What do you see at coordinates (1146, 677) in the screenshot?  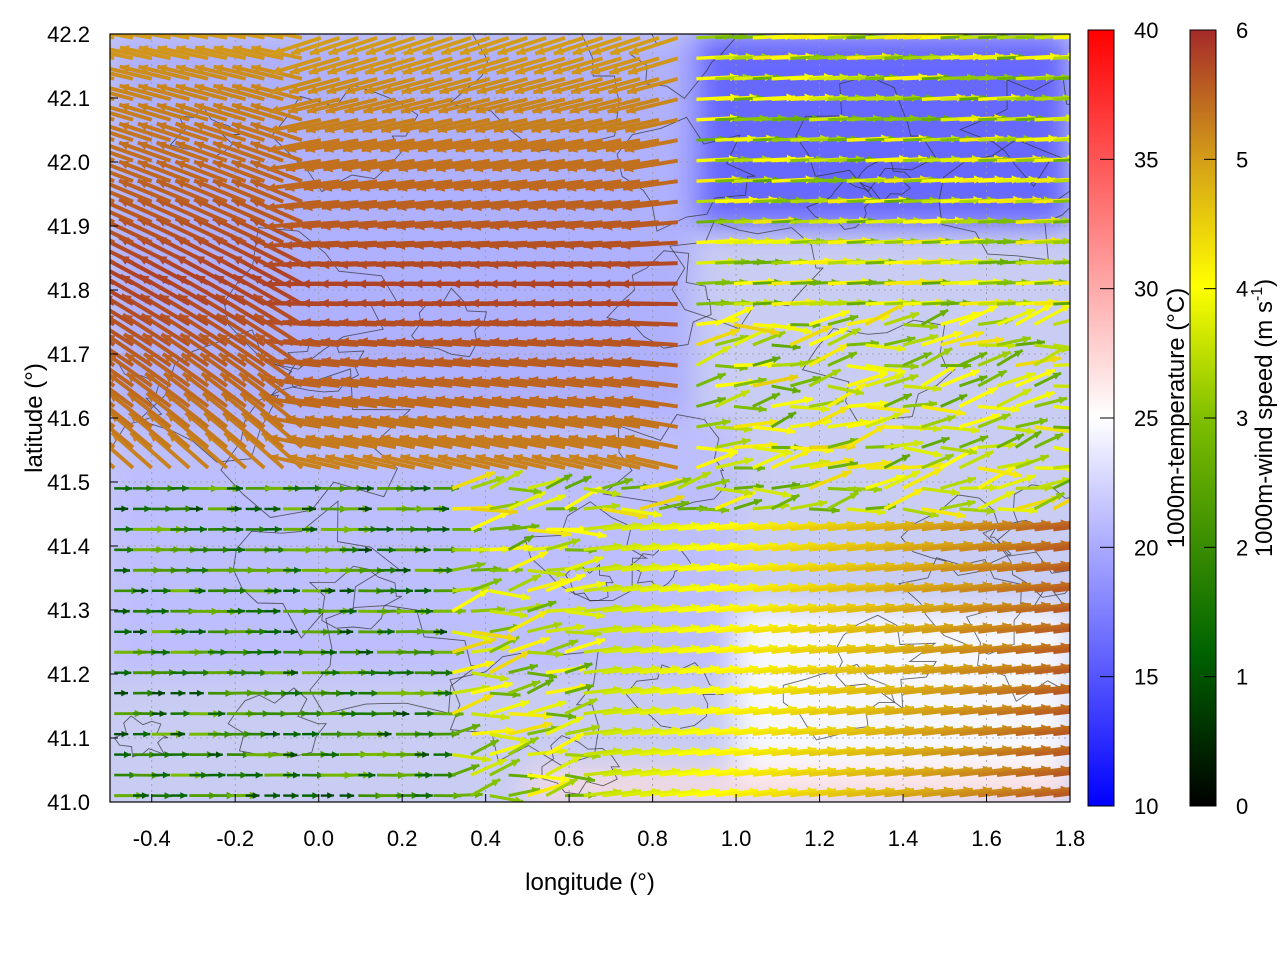 I see `temperature-tick-label: 15` at bounding box center [1146, 677].